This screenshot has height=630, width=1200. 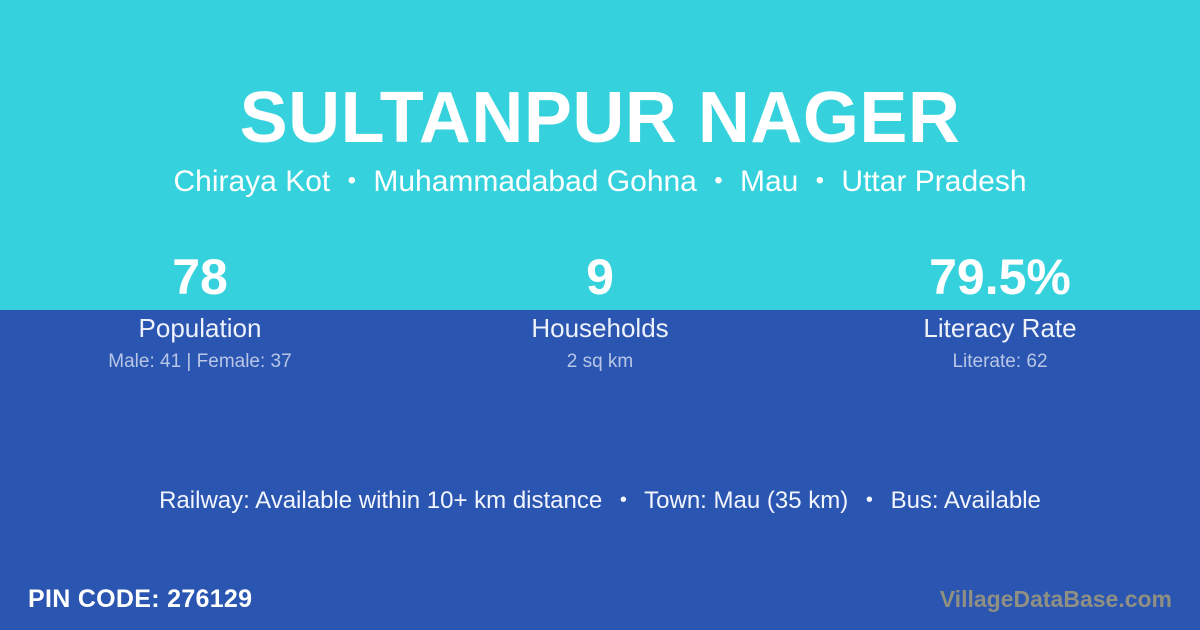 What do you see at coordinates (746, 500) in the screenshot?
I see `infrastructure-town: Town: Mau (35 km)` at bounding box center [746, 500].